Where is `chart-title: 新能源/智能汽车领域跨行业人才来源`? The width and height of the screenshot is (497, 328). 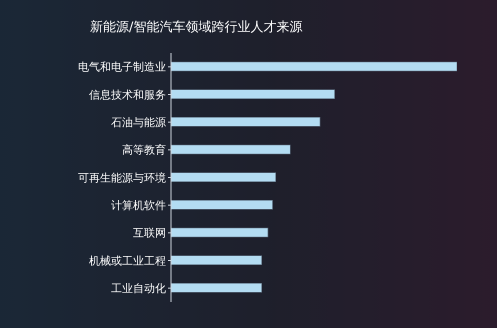
chart-title: 新能源/智能汽车领域跨行业人才来源 is located at coordinates (196, 27).